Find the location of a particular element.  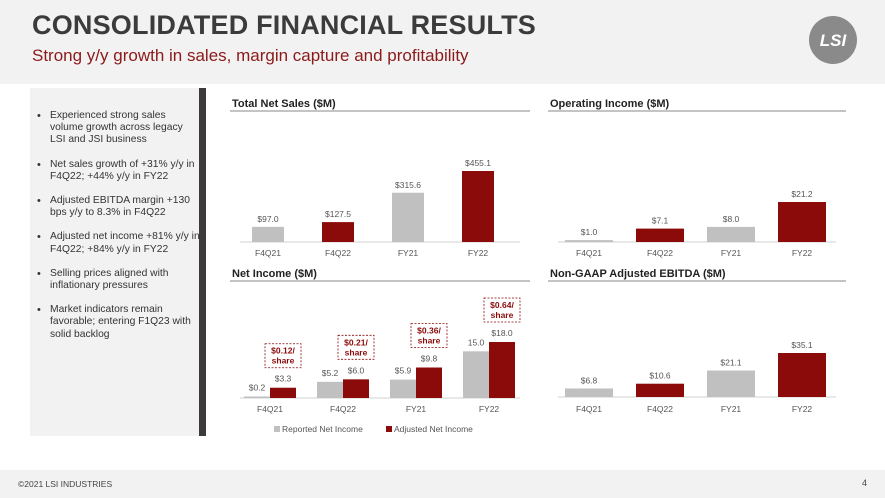

legend-label: Reported Net Income is located at coordinates (322, 429).